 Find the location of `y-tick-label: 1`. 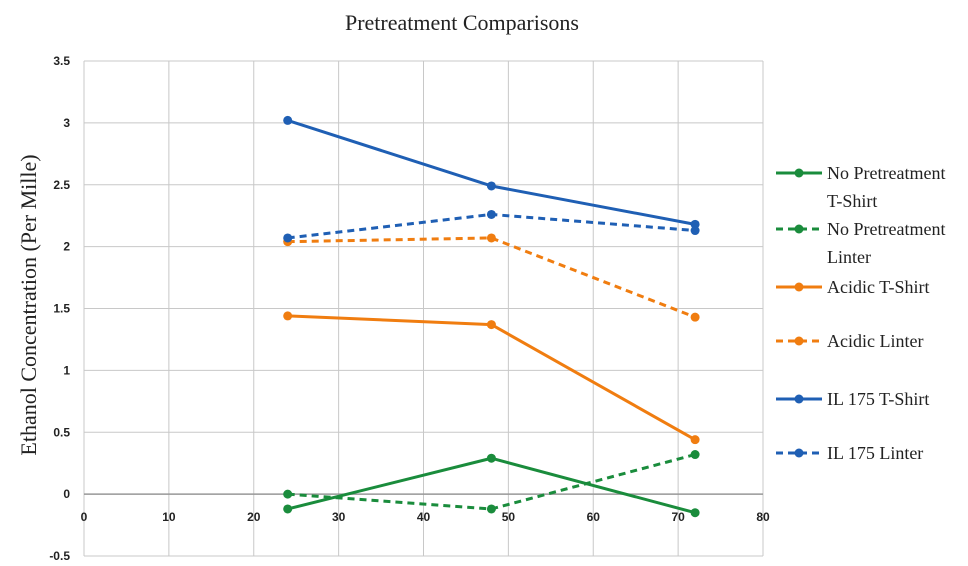

y-tick-label: 1 is located at coordinates (66, 370).